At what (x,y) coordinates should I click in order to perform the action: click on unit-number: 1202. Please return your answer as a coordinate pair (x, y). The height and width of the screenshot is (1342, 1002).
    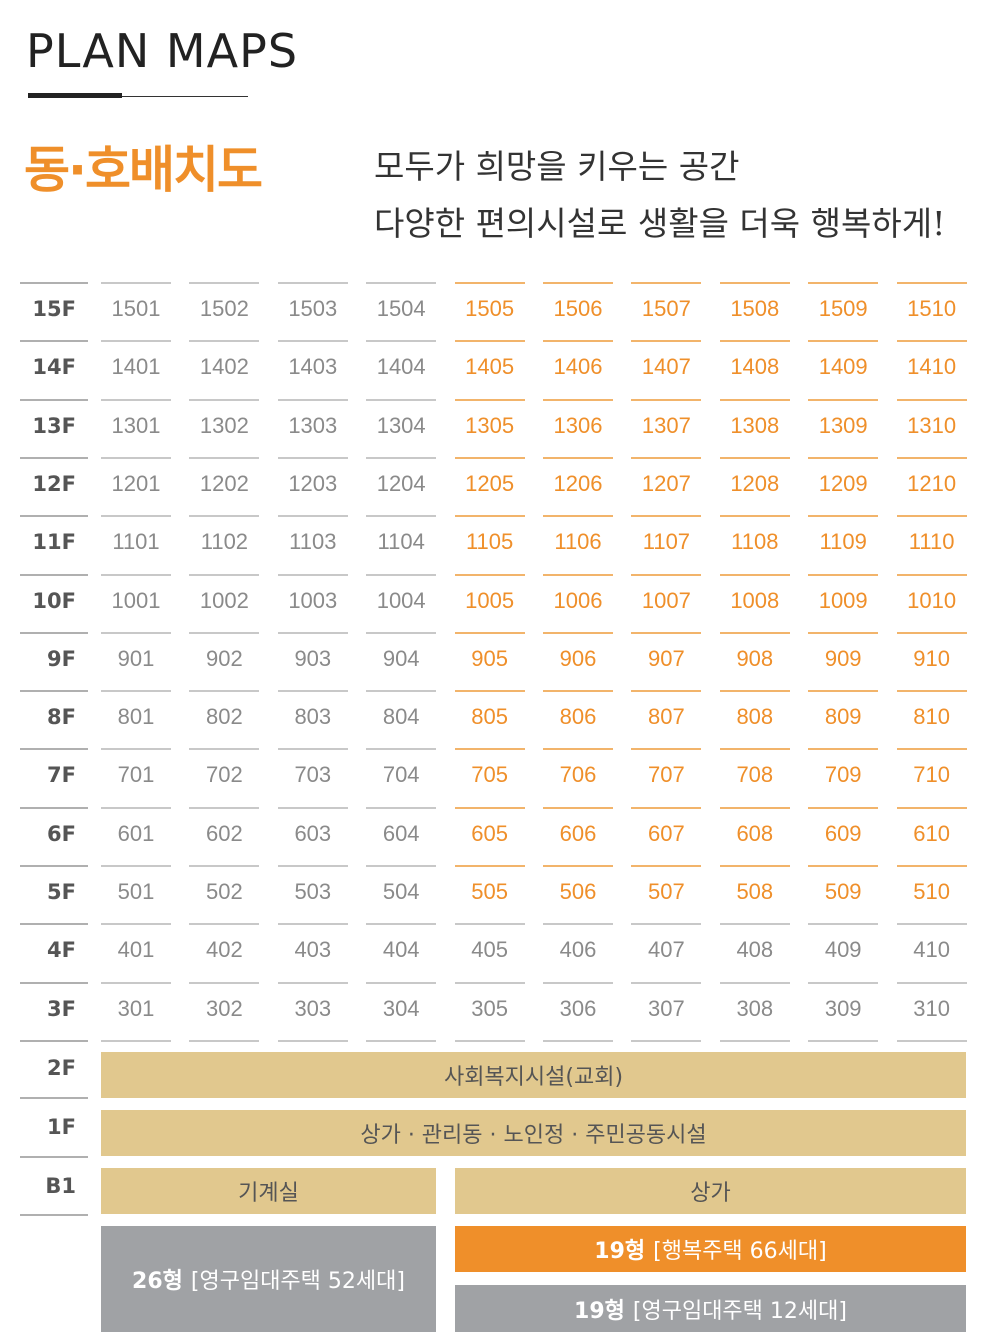
    Looking at the image, I should click on (224, 483).